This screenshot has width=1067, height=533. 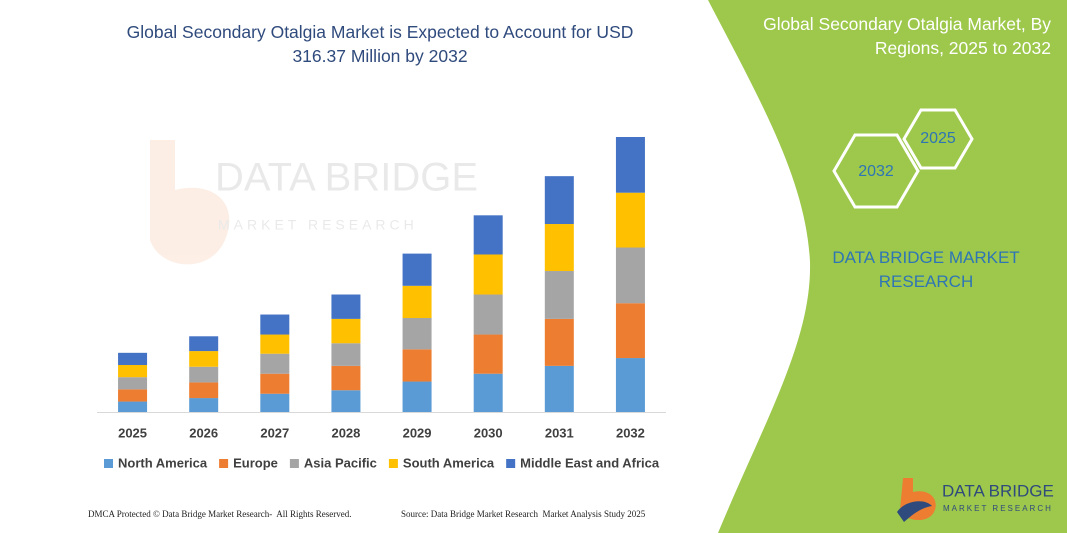 I want to click on watermark-name: DATA BRIDGE, so click(x=346, y=178).